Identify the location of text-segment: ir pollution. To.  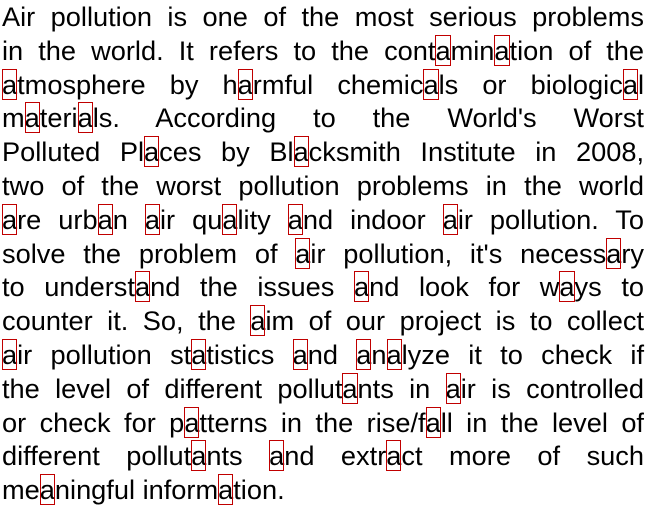
(550, 219).